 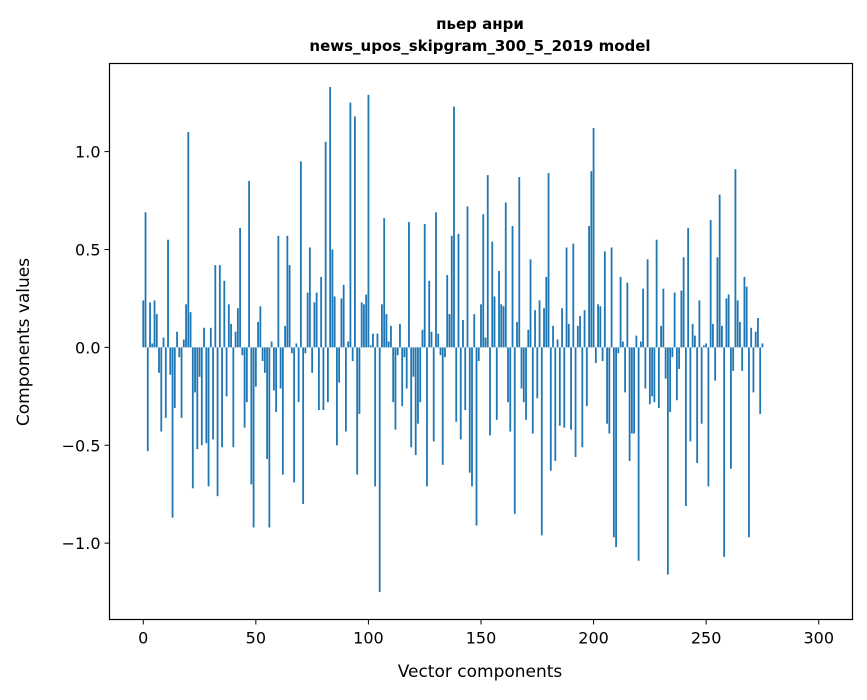 I want to click on x-tick-label: 250, so click(x=706, y=638).